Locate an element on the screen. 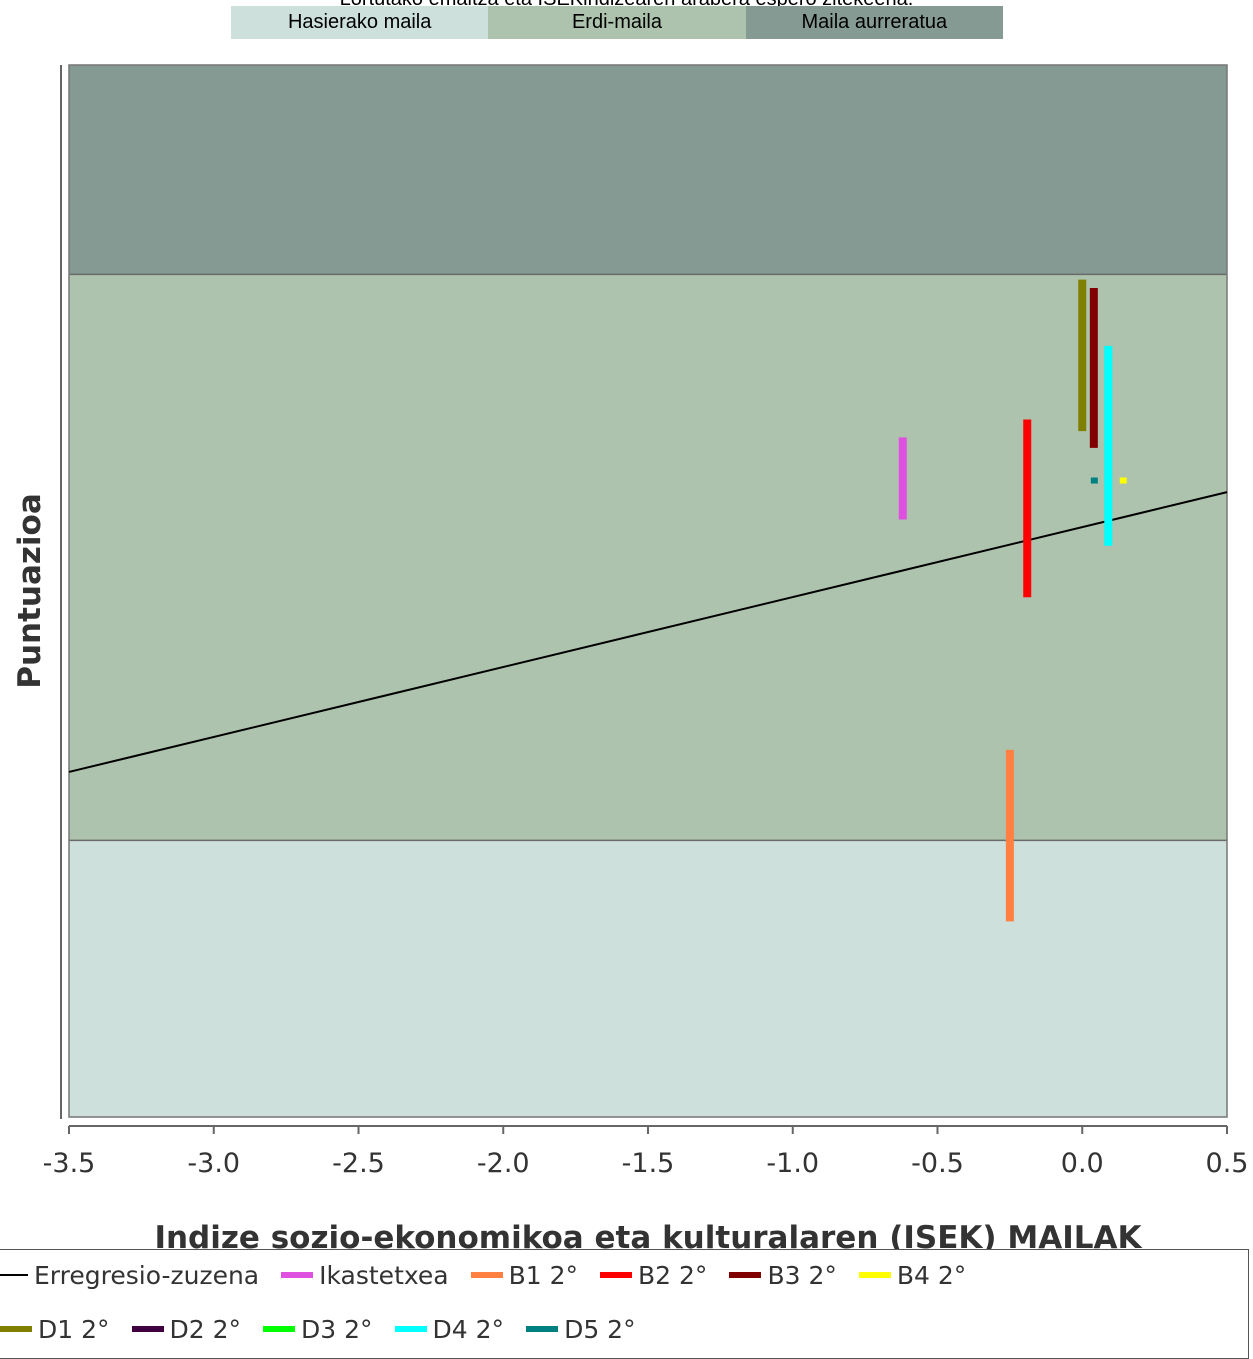 The width and height of the screenshot is (1253, 1359). legend-row-2: D1 2° D2 2° D3 2° D4 2° D5 2° is located at coordinates (329, 1329).